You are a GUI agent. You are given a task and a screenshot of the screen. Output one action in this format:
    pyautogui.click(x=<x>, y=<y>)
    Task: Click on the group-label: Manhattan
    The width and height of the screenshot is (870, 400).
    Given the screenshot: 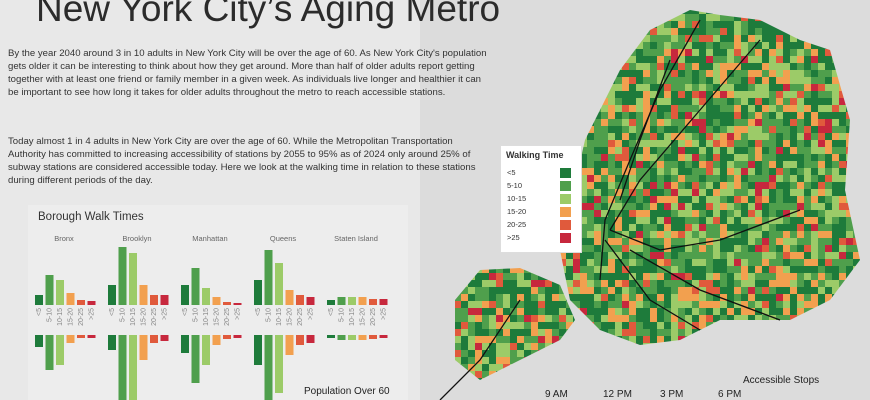 What is the action you would take?
    pyautogui.click(x=209, y=238)
    